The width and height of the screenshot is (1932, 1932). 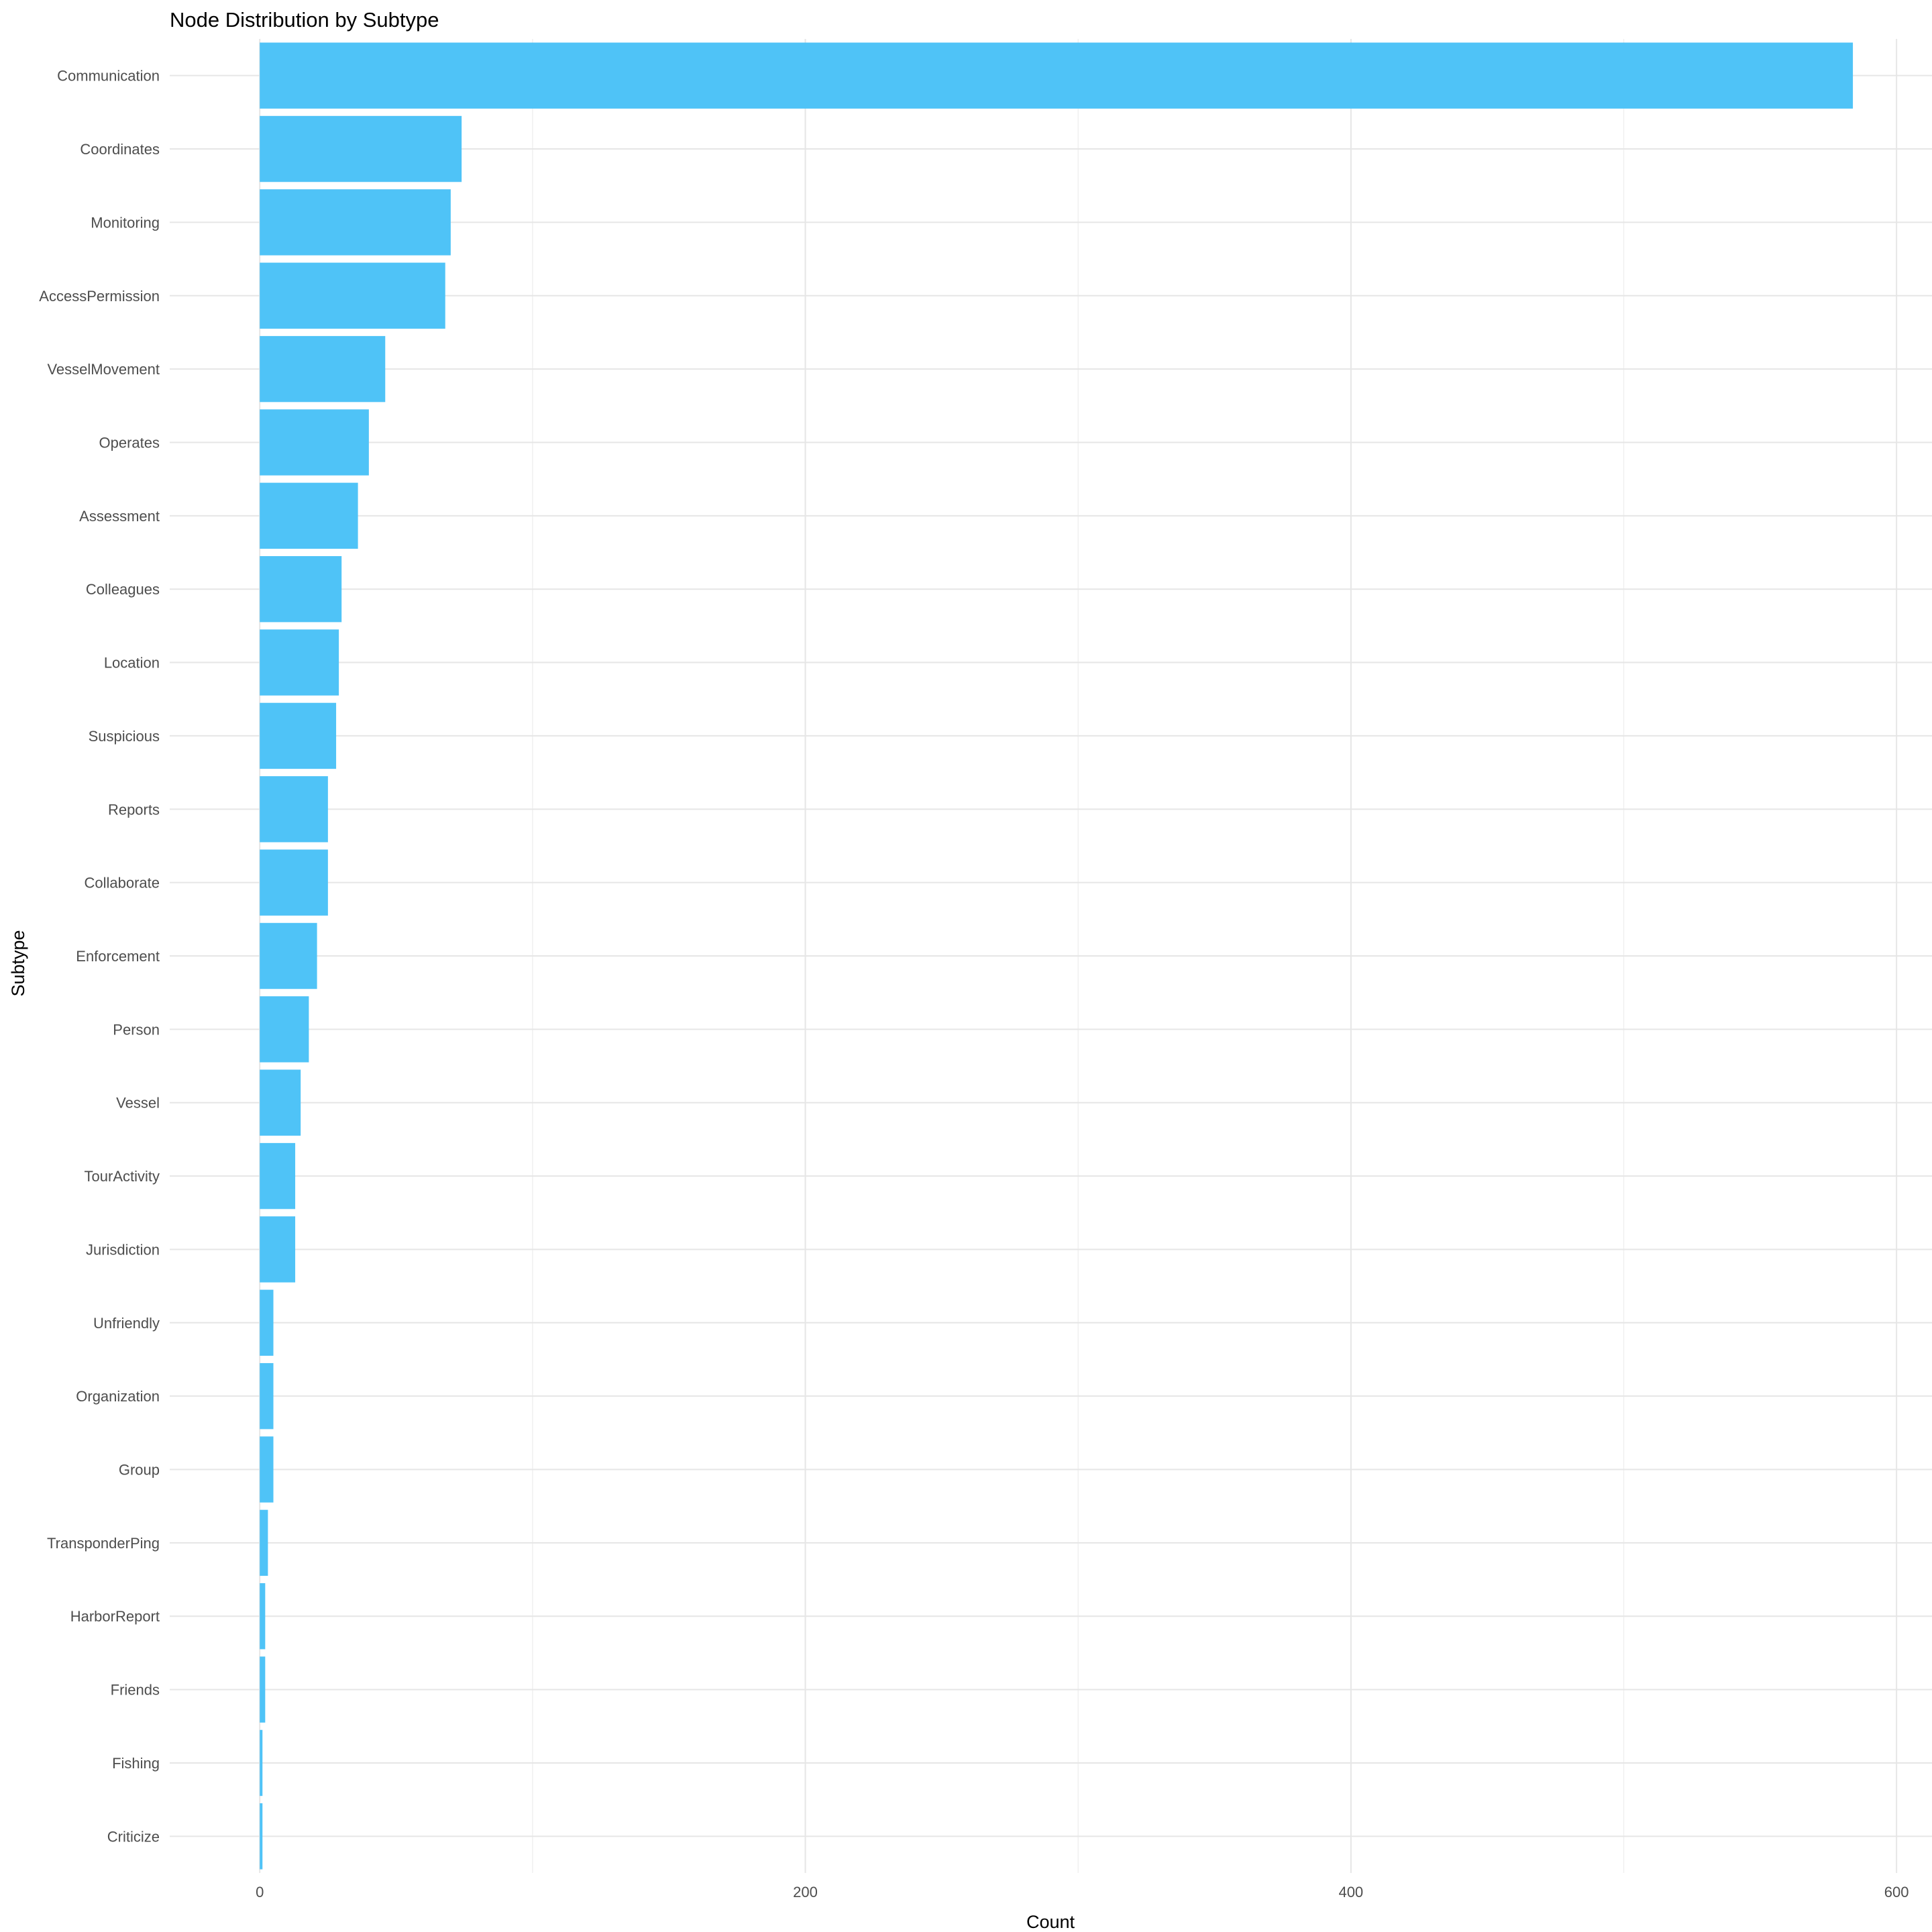 I want to click on y-tick-label-Communication: Communication, so click(x=108, y=76).